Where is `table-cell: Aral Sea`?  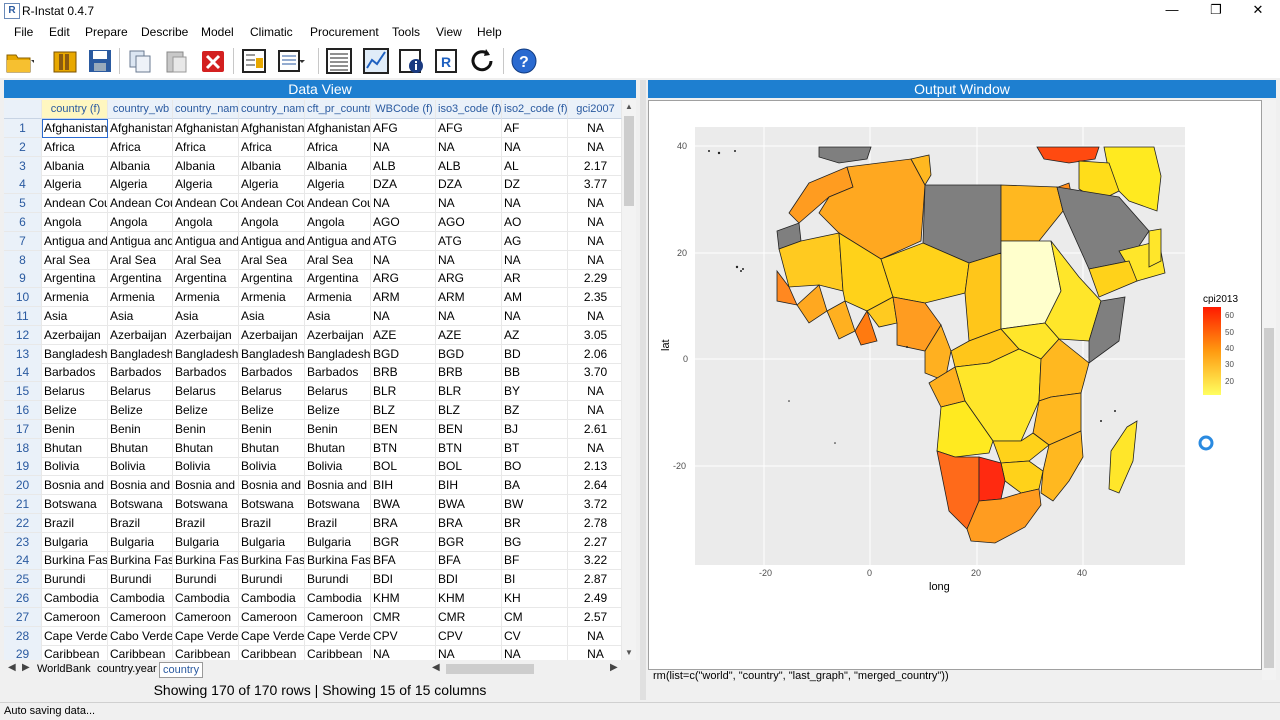
table-cell: Aral Sea is located at coordinates (75, 260).